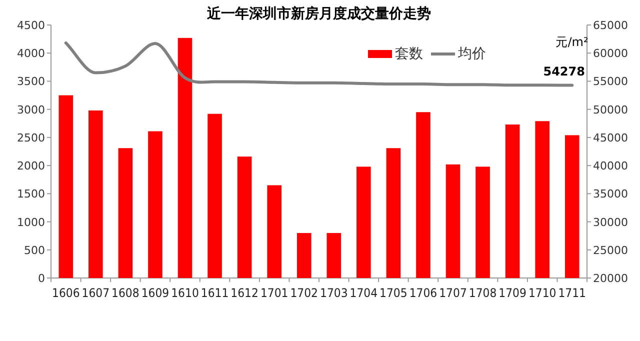 The width and height of the screenshot is (640, 341). I want to click on x-tick-label: 1703, so click(335, 293).